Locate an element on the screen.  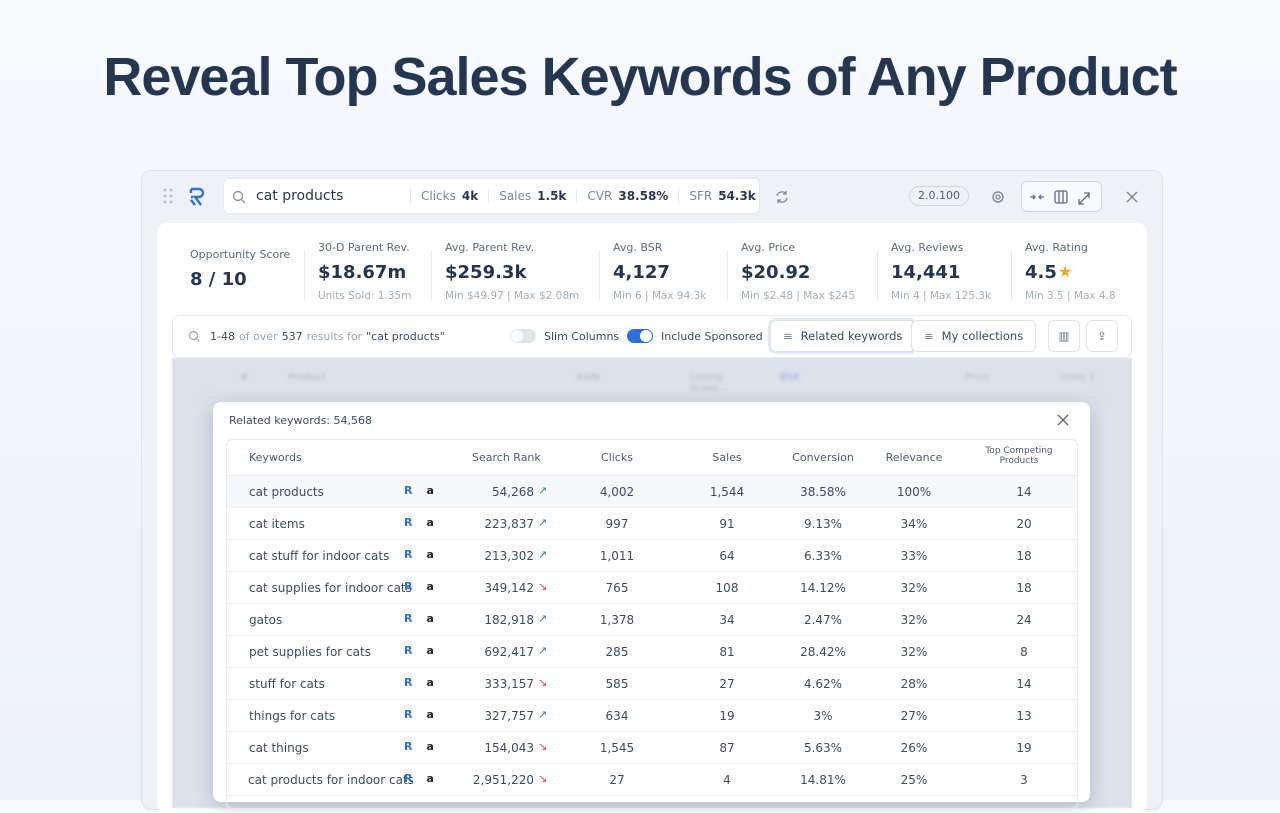
cell: 1,378 is located at coordinates (617, 620).